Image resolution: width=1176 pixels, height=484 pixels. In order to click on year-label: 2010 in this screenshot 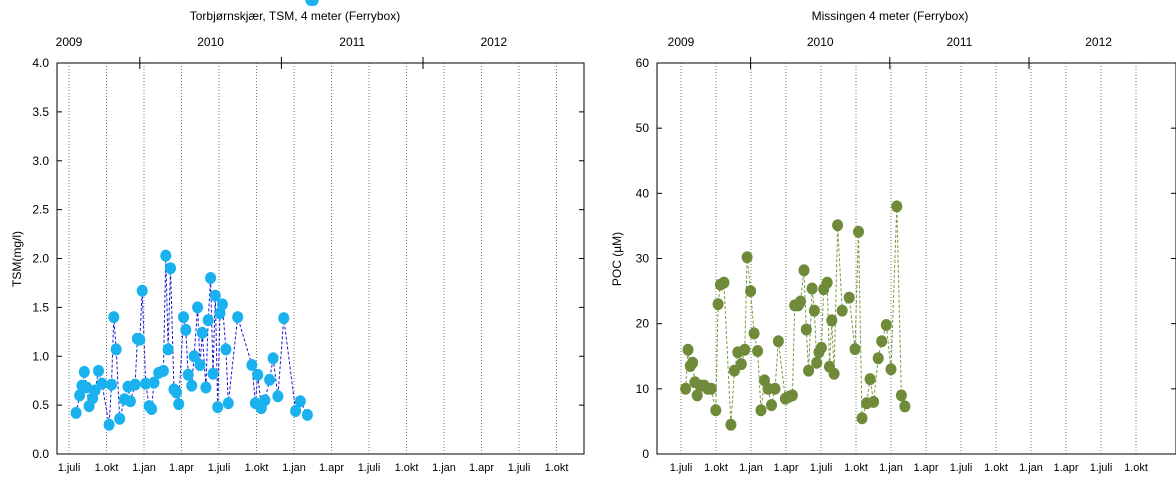, I will do `click(820, 42)`.